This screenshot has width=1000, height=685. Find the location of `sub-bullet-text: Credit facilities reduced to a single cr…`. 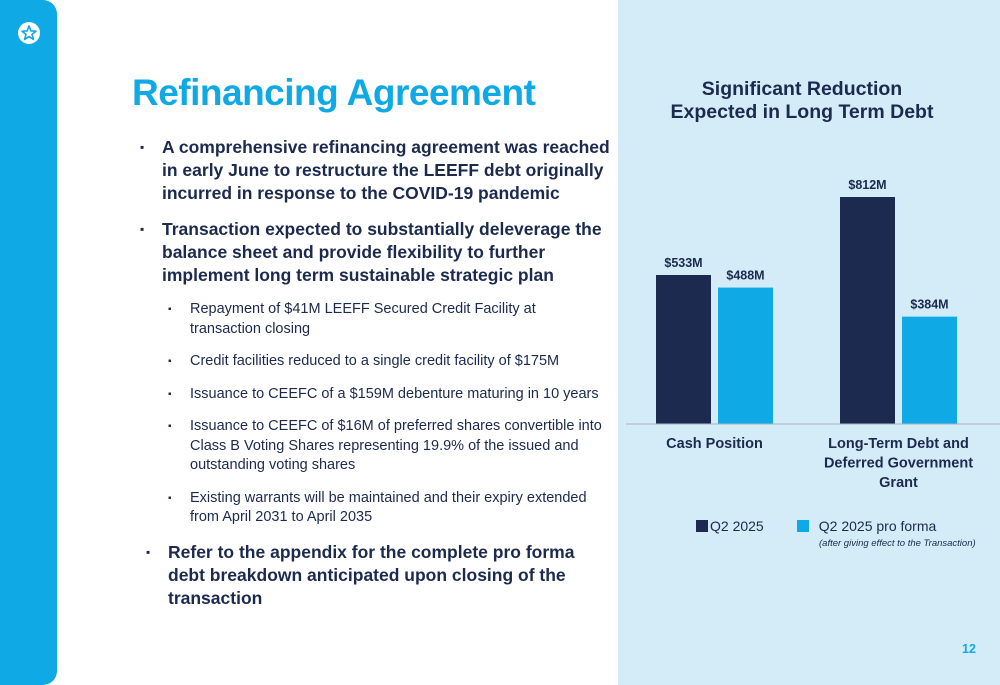

sub-bullet-text: Credit facilities reduced to a single cr… is located at coordinates (375, 361).